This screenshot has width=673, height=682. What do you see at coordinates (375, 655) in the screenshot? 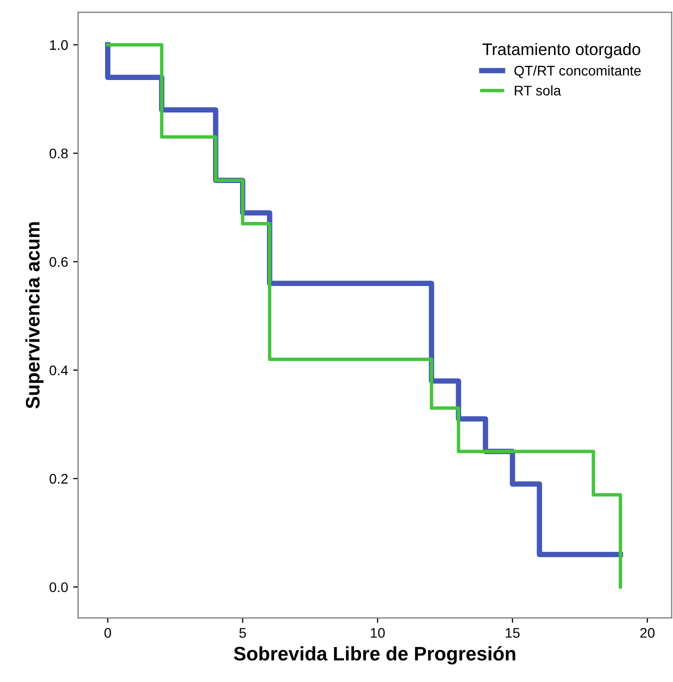
I see `x-axis-title: Sobrevida Libre de Progresión` at bounding box center [375, 655].